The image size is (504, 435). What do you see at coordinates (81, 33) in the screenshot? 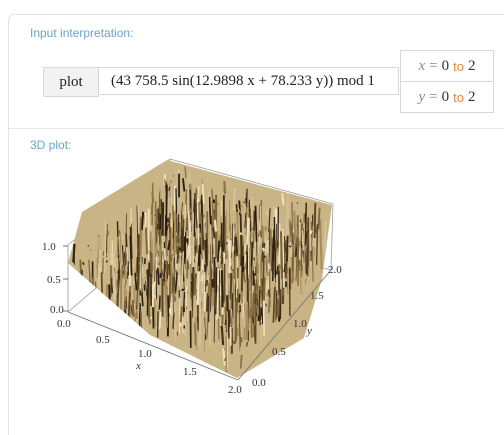
I see `input-interpretation-title: Input interpretation:` at bounding box center [81, 33].